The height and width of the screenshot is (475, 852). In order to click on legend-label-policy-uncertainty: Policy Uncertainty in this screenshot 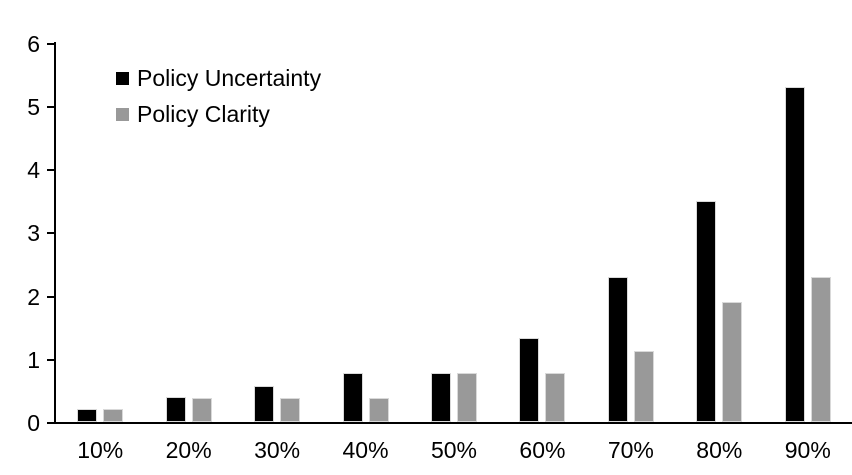, I will do `click(229, 77)`.